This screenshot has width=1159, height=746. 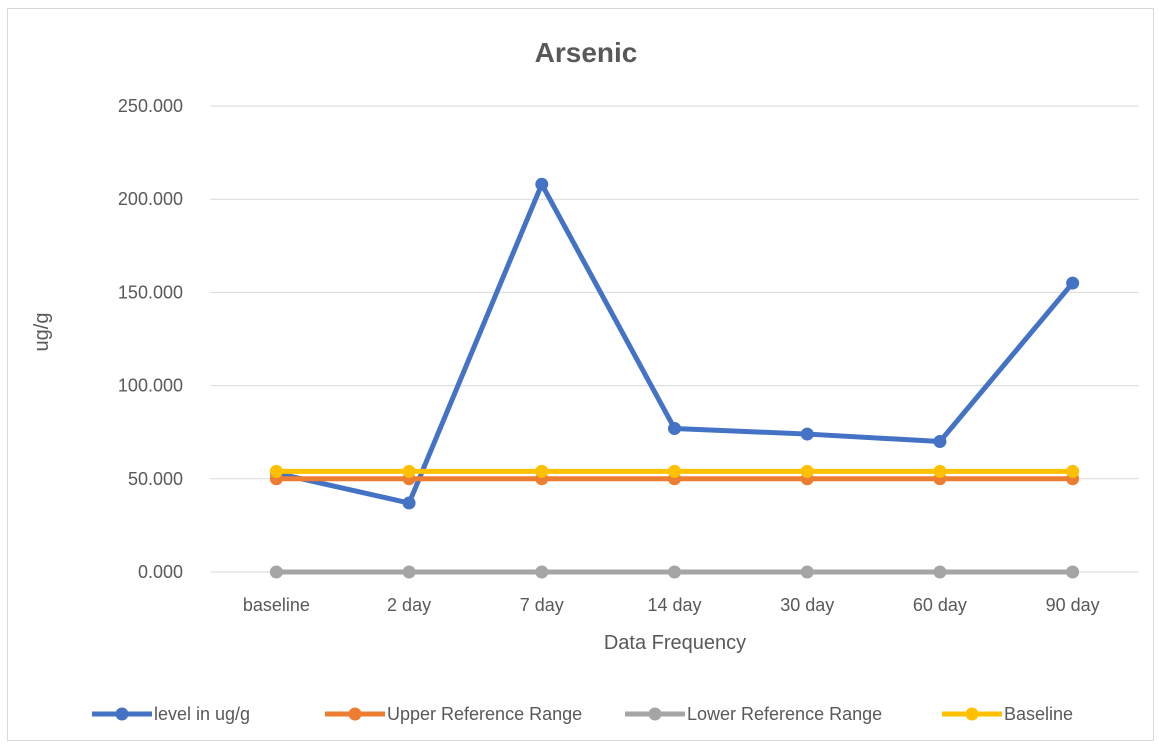 What do you see at coordinates (150, 292) in the screenshot?
I see `y-tick-label: 150.000` at bounding box center [150, 292].